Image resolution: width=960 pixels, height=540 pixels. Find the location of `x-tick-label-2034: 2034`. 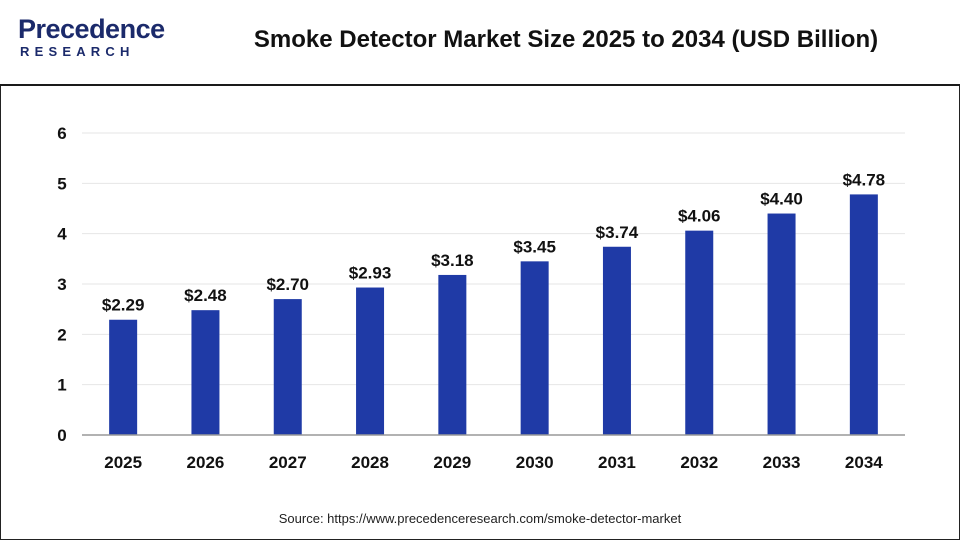

x-tick-label-2034: 2034 is located at coordinates (864, 462).